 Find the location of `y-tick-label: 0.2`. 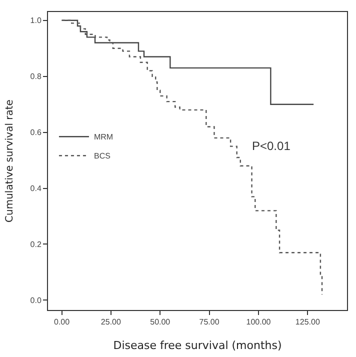

y-tick-label: 0.2 is located at coordinates (36, 245).